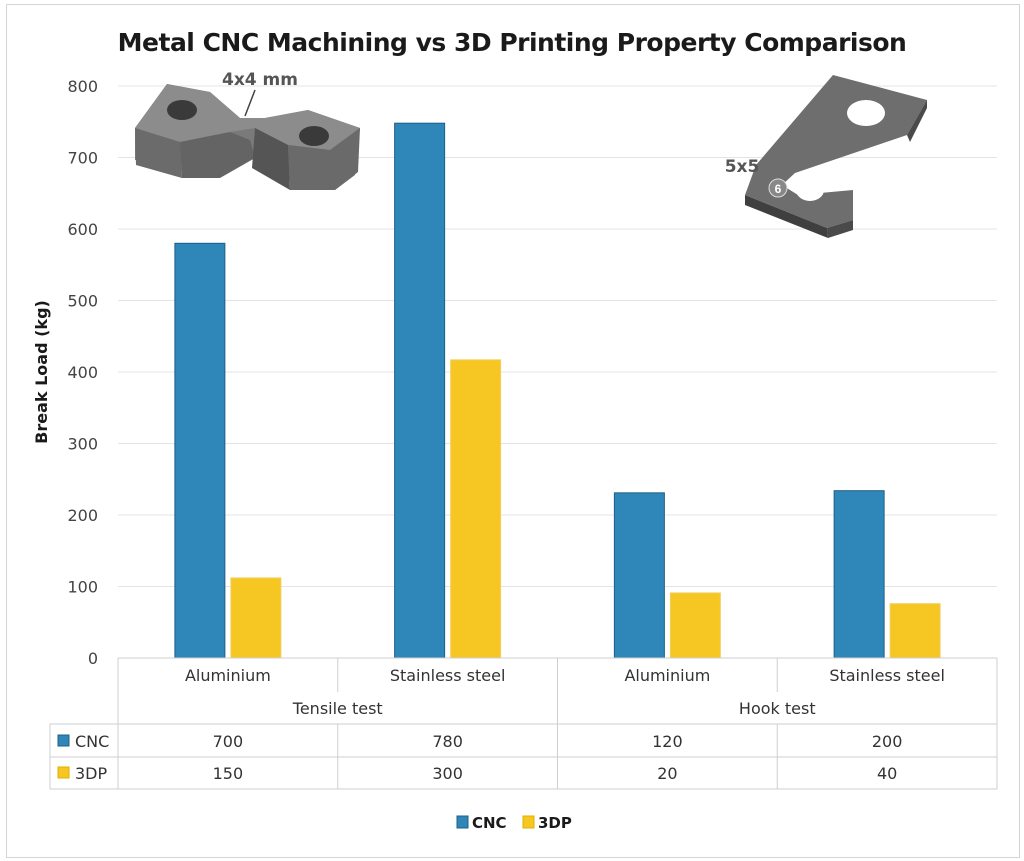 This screenshot has width=1024, height=861. Describe the element at coordinates (777, 708) in the screenshot. I see `group-label: Hook test` at that location.